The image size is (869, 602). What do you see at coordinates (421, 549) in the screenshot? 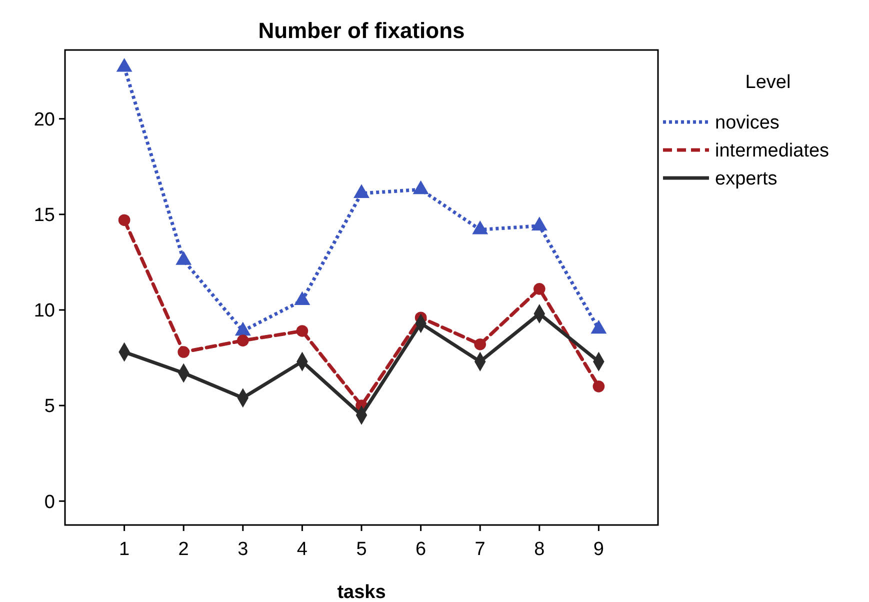
I see `x-tick-label: 6` at bounding box center [421, 549].